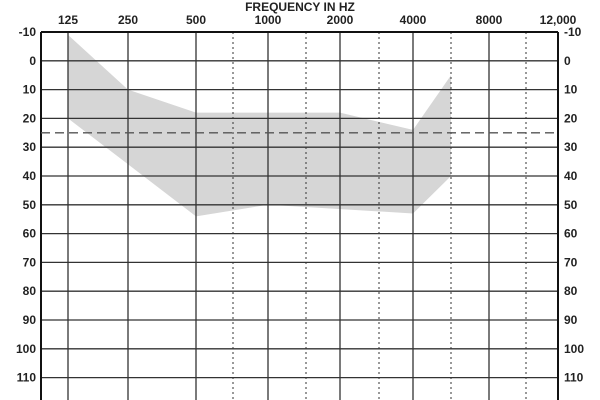 Image resolution: width=600 pixels, height=400 pixels. I want to click on y-tick-label-left: 110, so click(27, 378).